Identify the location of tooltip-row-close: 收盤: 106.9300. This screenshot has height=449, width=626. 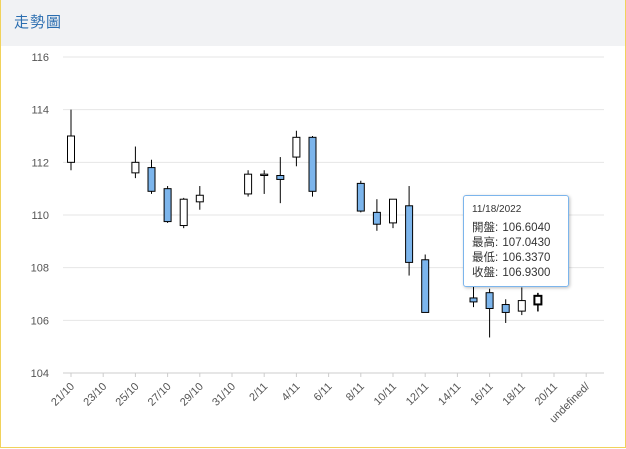
(511, 272).